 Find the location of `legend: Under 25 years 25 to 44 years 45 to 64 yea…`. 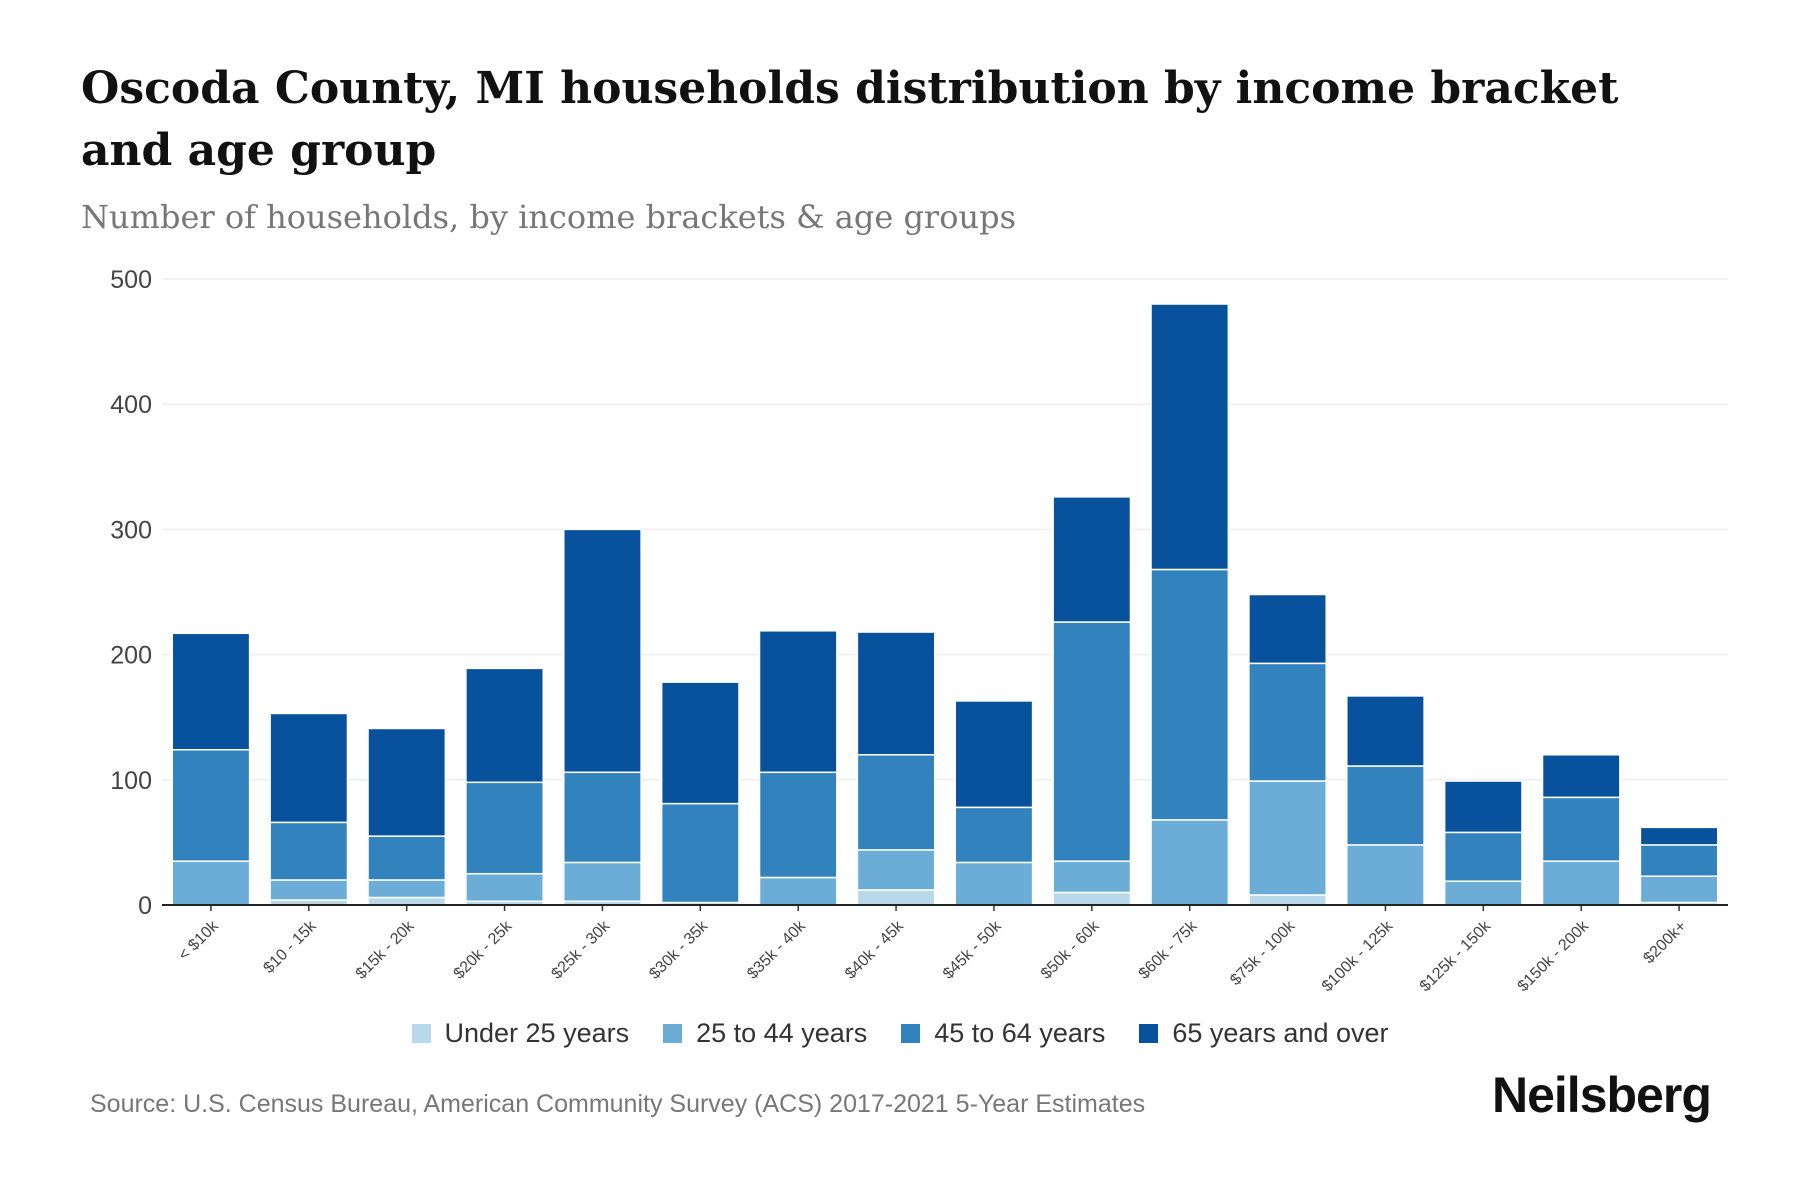

legend: Under 25 years 25 to 44 years 45 to 64 yea… is located at coordinates (900, 1033).